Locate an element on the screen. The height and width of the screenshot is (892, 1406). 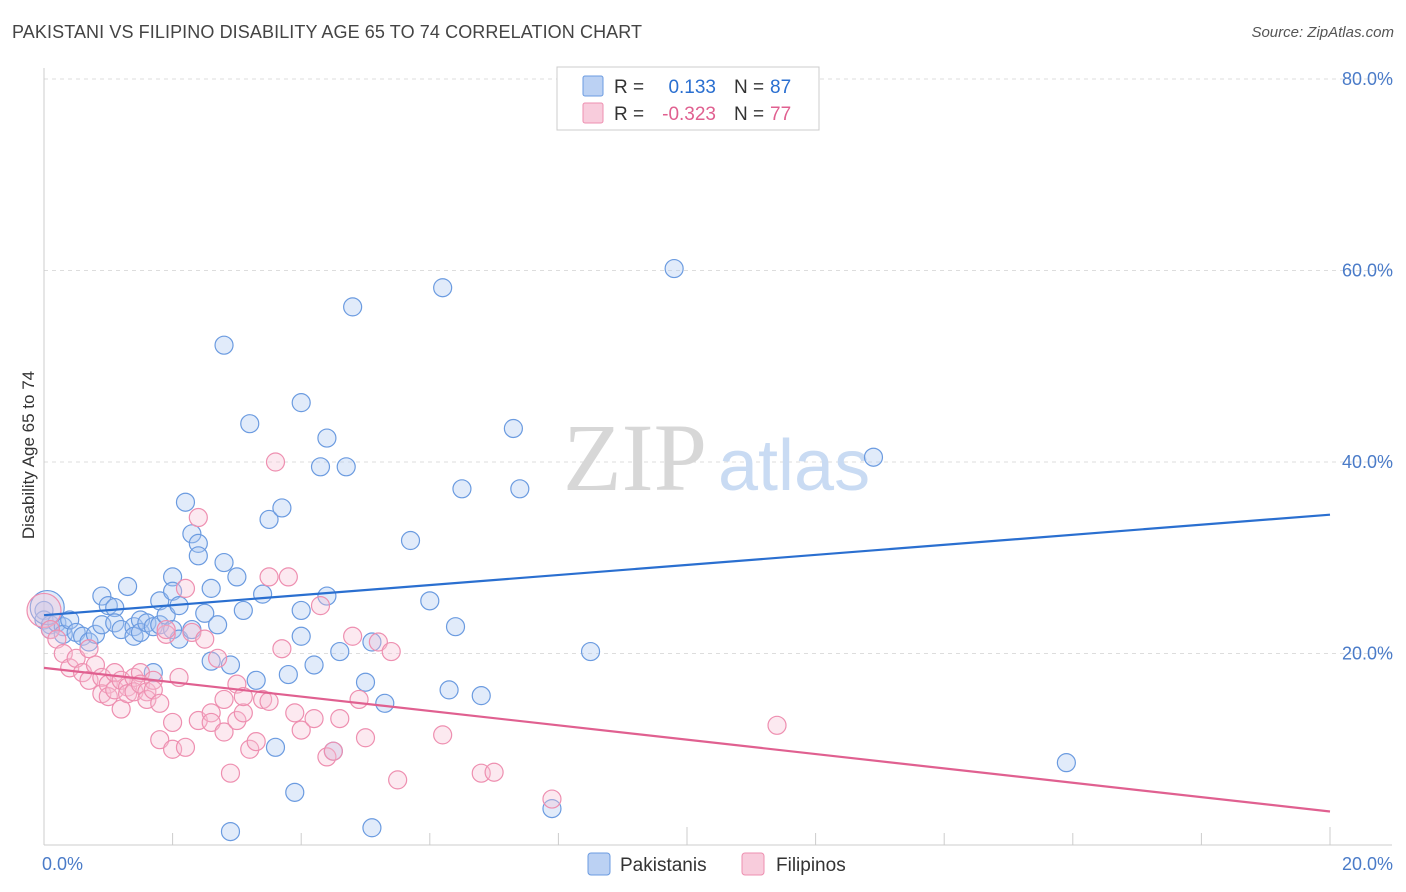
series-legend-swatch-filipinos is located at coordinates (753, 864).